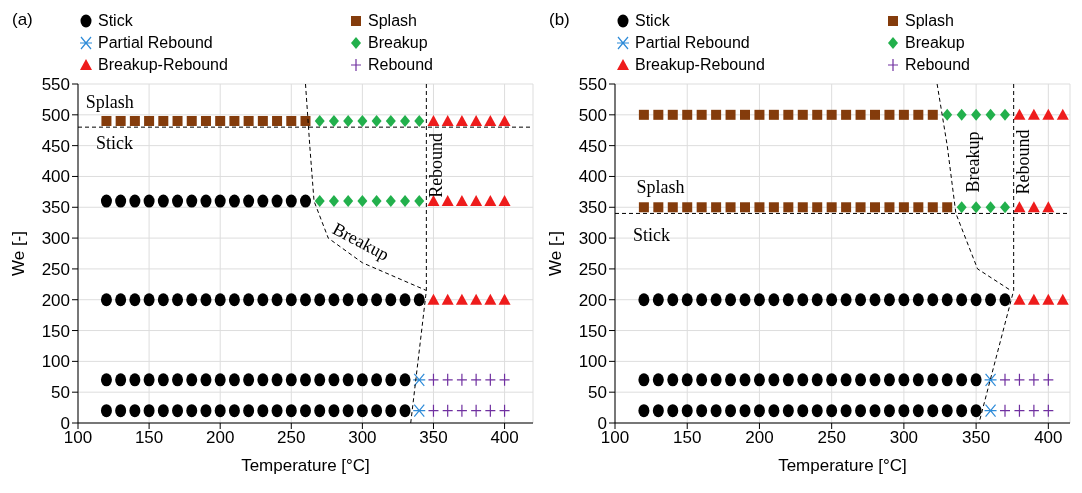 This screenshot has width=1082, height=493. Describe the element at coordinates (972, 162) in the screenshot. I see `annotation: Breakup` at that location.